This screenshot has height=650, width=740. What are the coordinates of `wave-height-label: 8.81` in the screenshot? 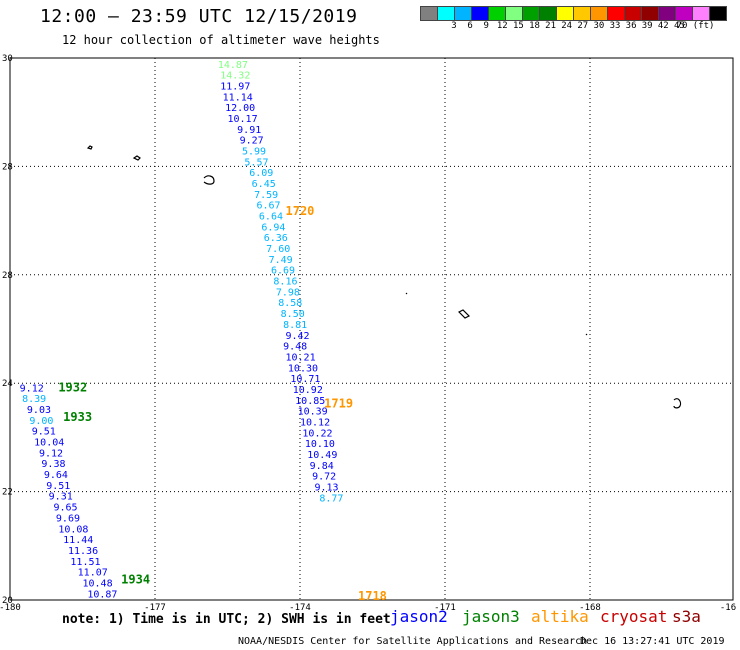 It's located at (295, 325).